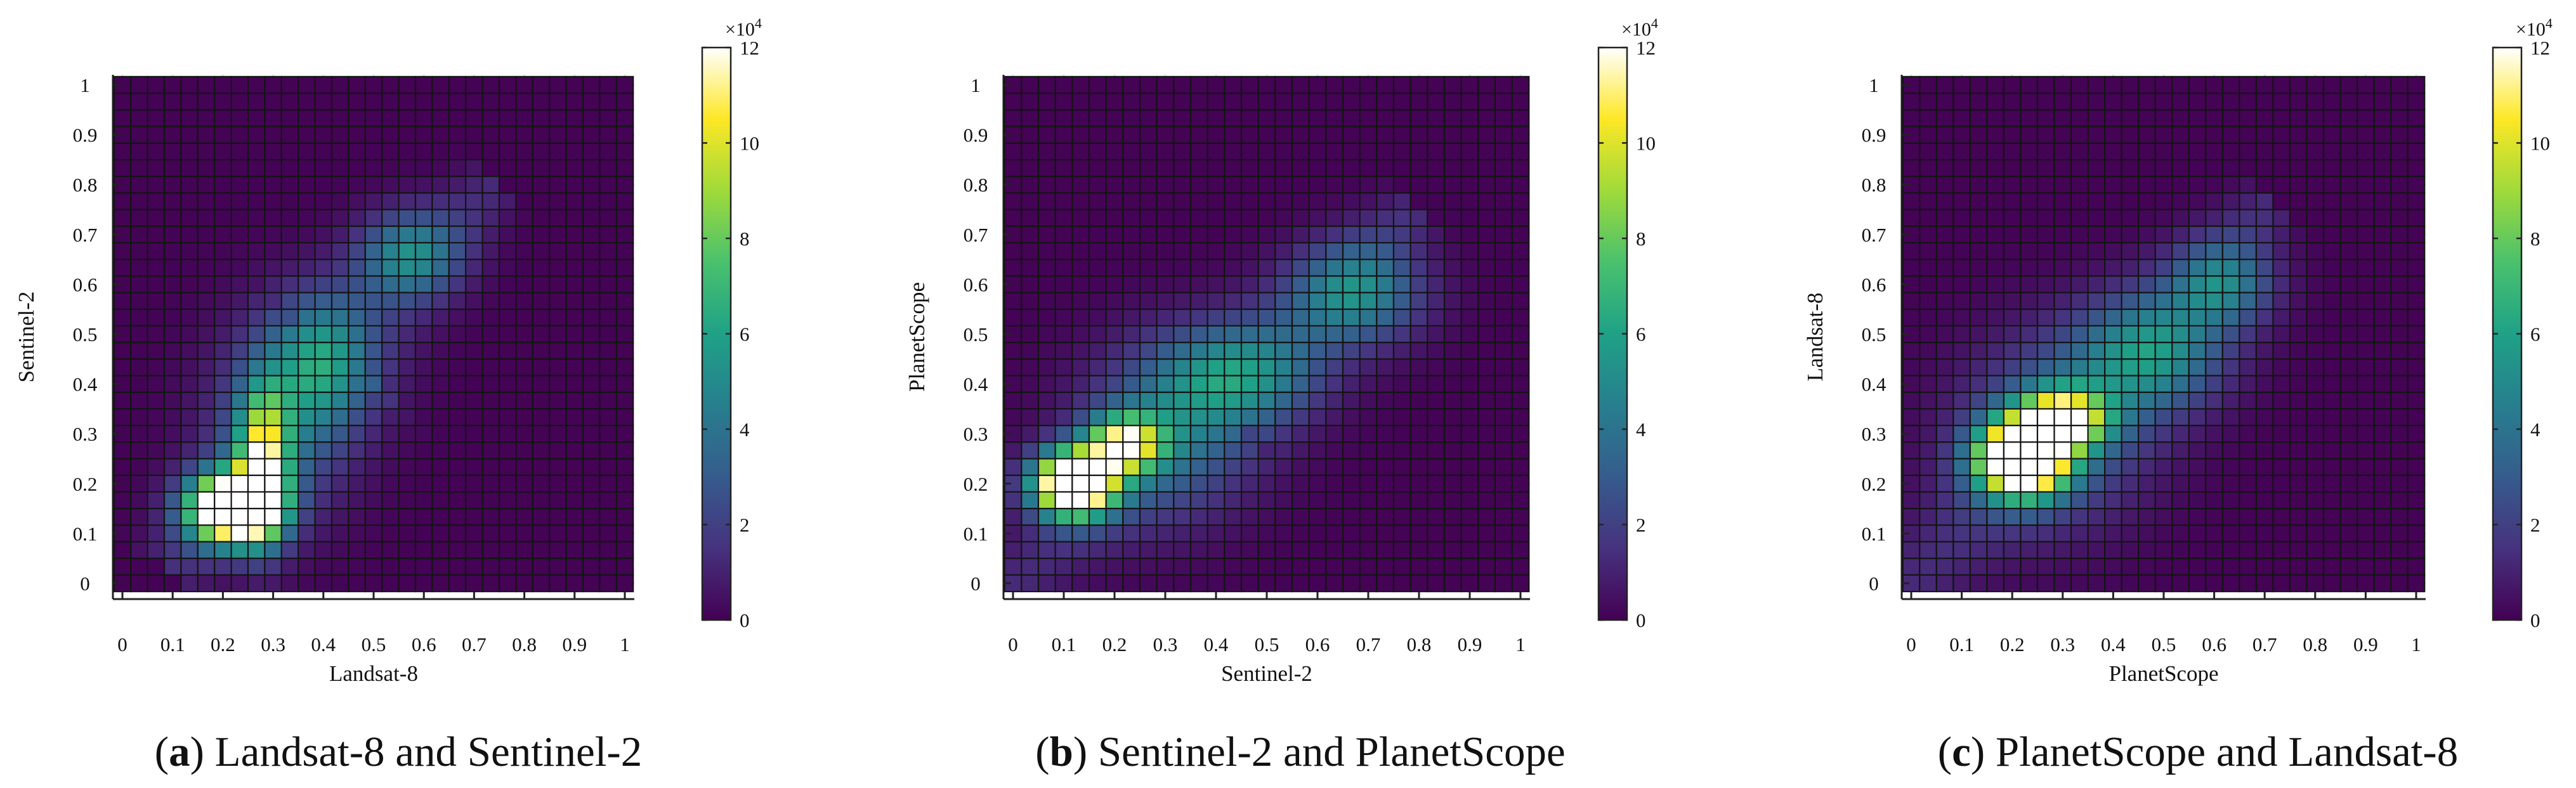  I want to click on y-axis-title: Sentinel-2, so click(27, 337).